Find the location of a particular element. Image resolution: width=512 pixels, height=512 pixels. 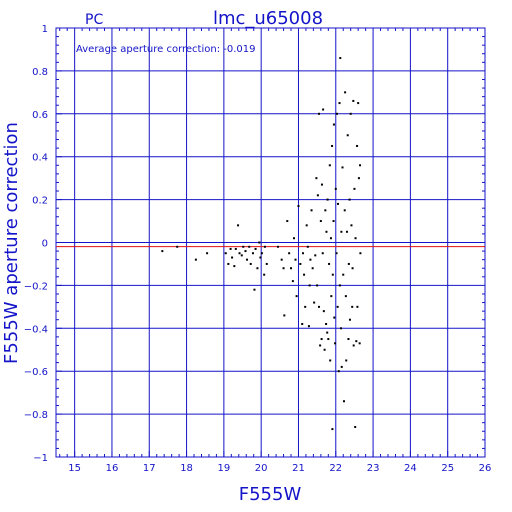

x-tick-label: 22 is located at coordinates (335, 468).